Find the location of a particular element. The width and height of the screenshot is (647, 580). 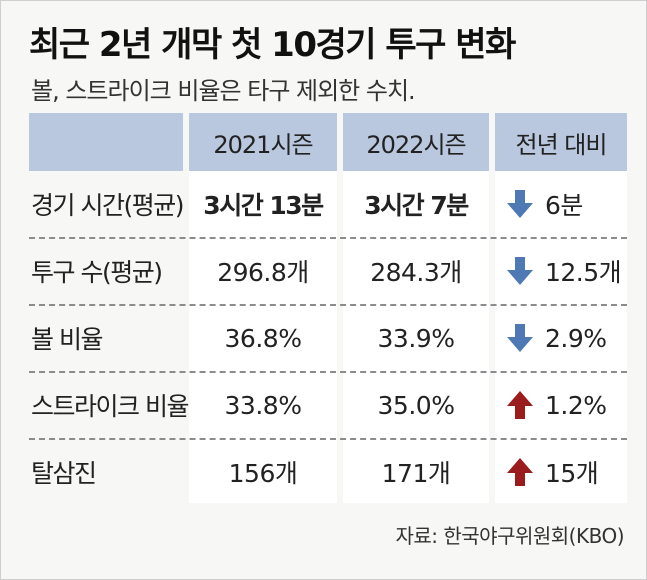

cell-change-game-time: 6분 is located at coordinates (567, 204).